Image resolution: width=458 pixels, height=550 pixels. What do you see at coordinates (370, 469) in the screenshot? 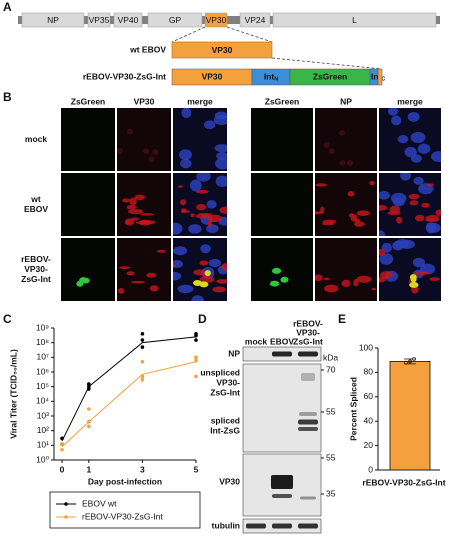
I see `y-tick-label: 0` at bounding box center [370, 469].